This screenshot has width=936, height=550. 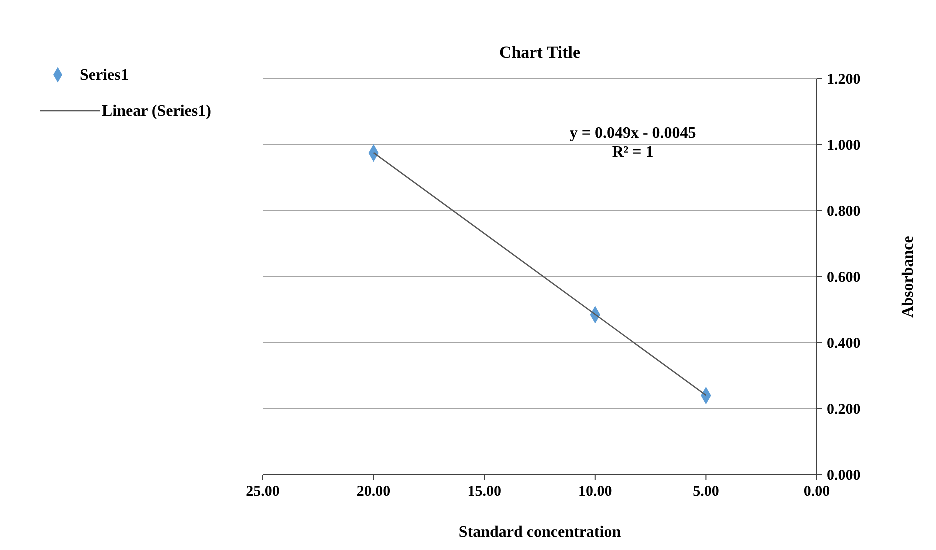 I want to click on y-tick-label: 0.400, so click(x=844, y=344).